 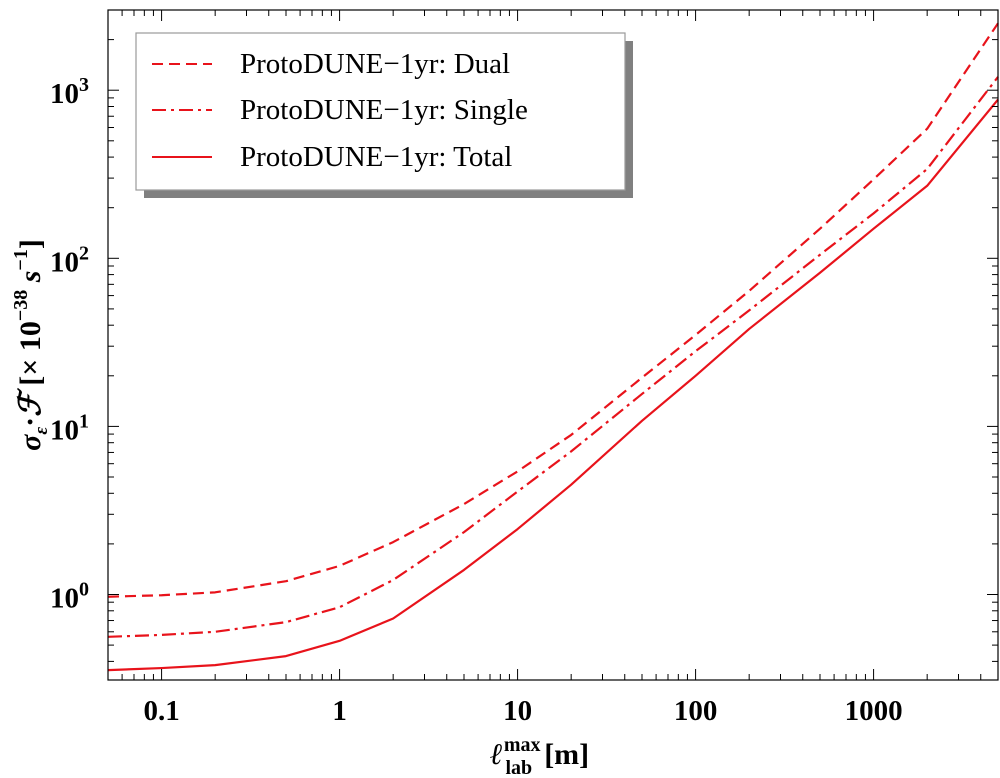 I want to click on y-tick-label: 10³, so click(x=69, y=92).